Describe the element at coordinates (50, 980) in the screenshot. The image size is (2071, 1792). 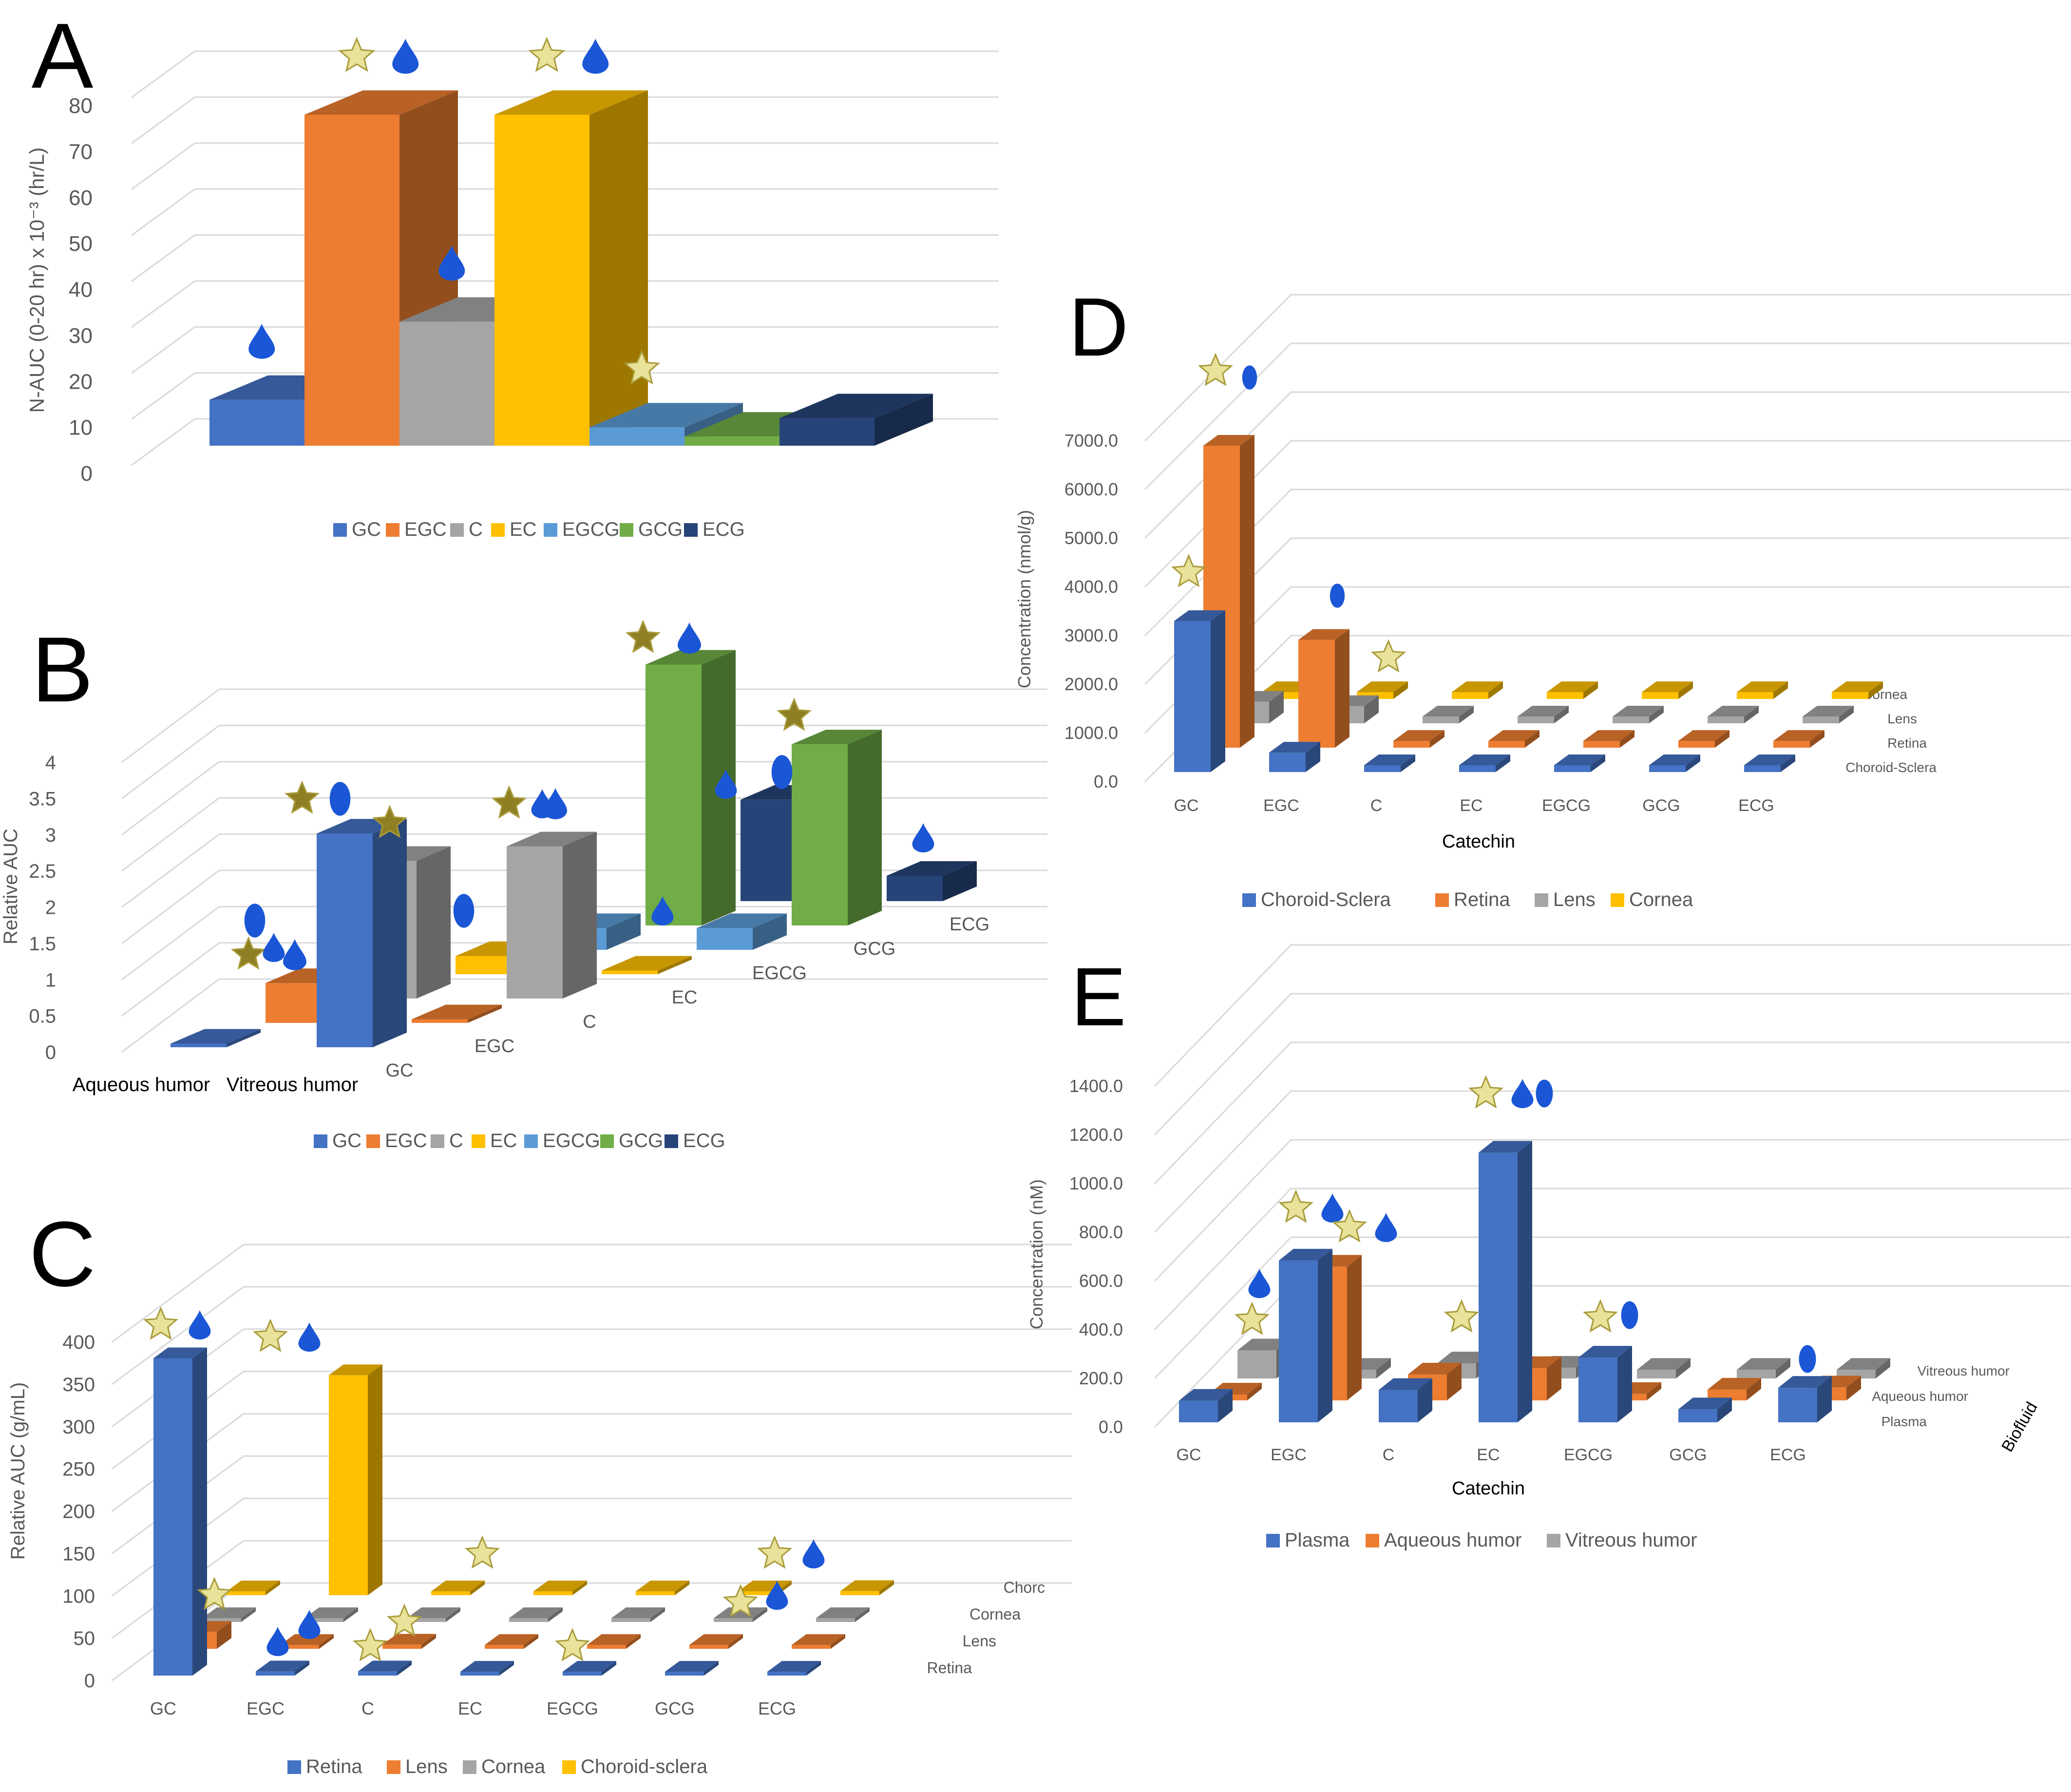
I see `y-tick: 1` at that location.